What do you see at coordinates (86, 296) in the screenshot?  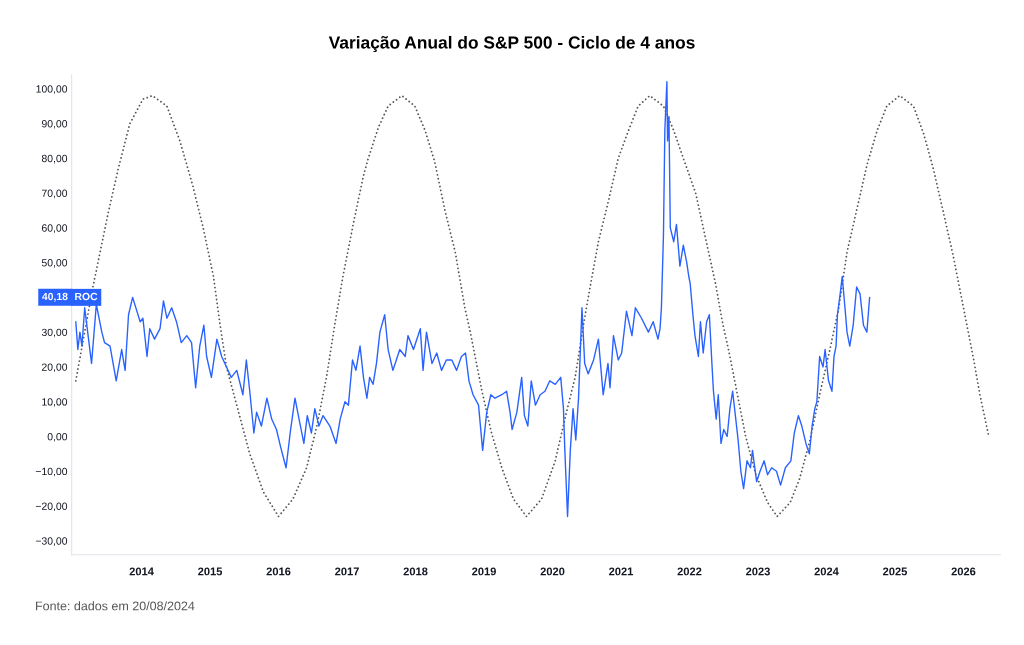 I see `legend-label: ROC` at bounding box center [86, 296].